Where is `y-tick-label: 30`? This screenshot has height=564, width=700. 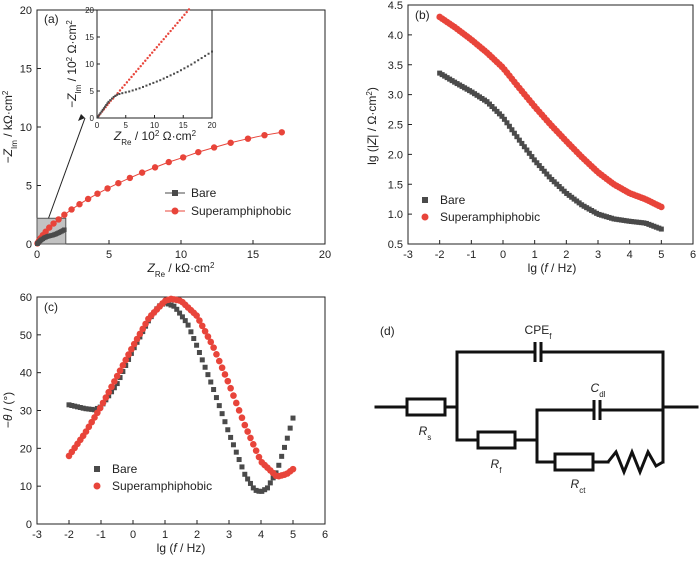 y-tick-label: 30 is located at coordinates (26, 412).